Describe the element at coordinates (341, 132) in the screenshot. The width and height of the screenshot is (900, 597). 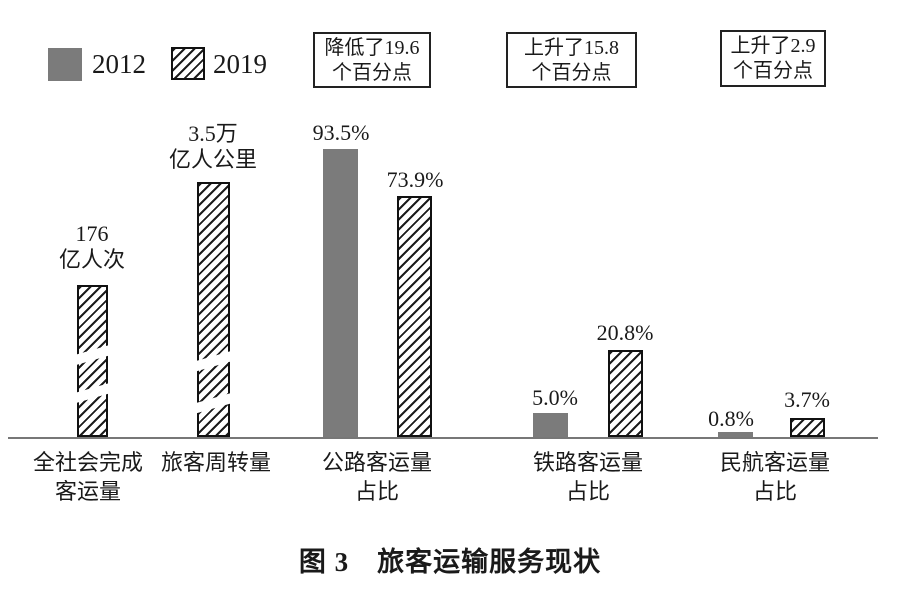
I see `value-label-road-2012: 93.5%` at that location.